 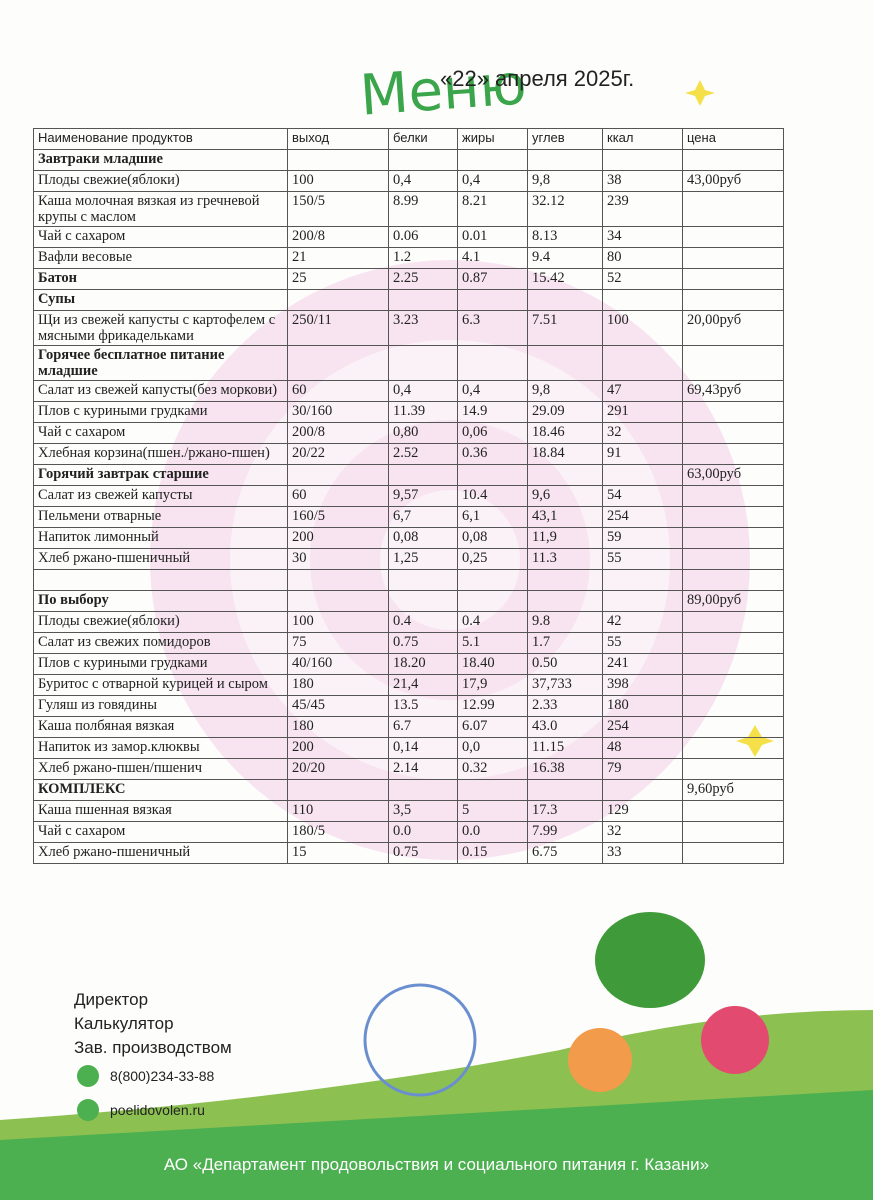 I want to click on cell: 5.1, so click(x=492, y=643).